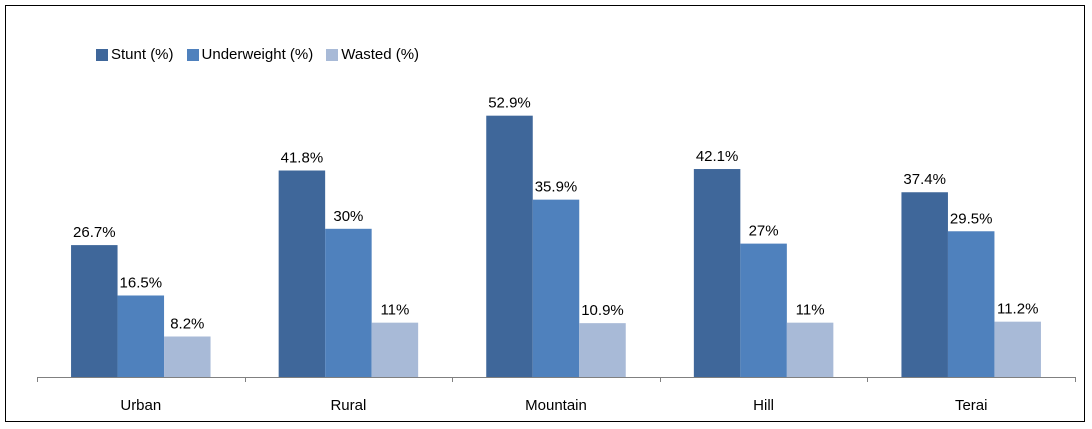 This screenshot has height=429, width=1092. I want to click on legend-item-stunt: Stunt (%), so click(135, 54).